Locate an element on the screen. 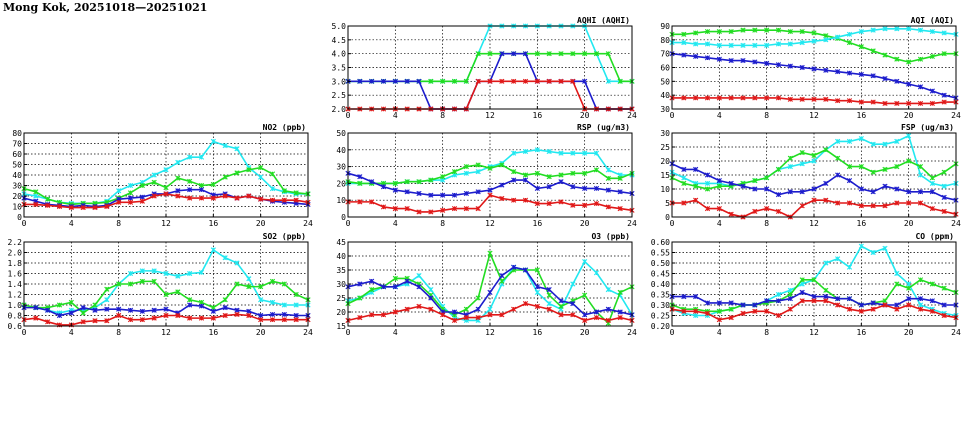 The width and height of the screenshot is (975, 447). x-tick-label: 8 is located at coordinates (442, 223).